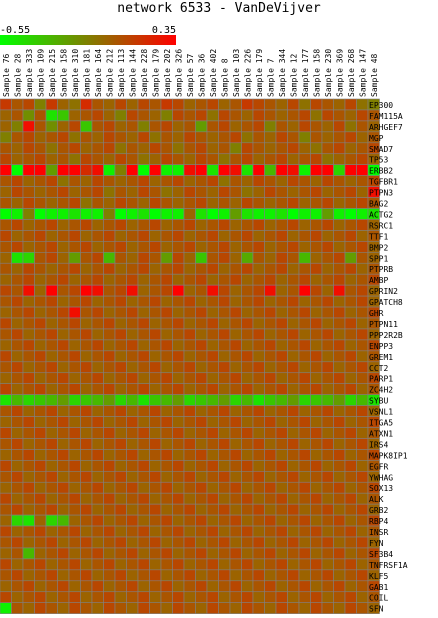 The height and width of the screenshot is (618, 438). What do you see at coordinates (378, 280) in the screenshot?
I see `row-label: AMBP` at bounding box center [378, 280].